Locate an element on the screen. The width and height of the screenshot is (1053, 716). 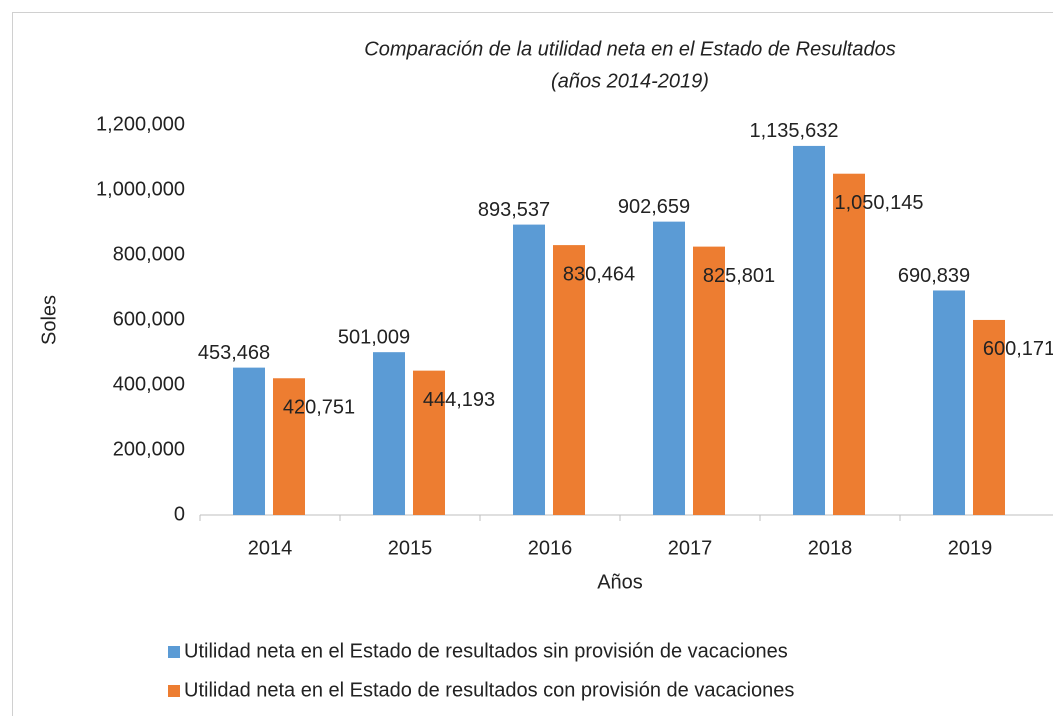
x-tick-label: 2015 is located at coordinates (410, 548).